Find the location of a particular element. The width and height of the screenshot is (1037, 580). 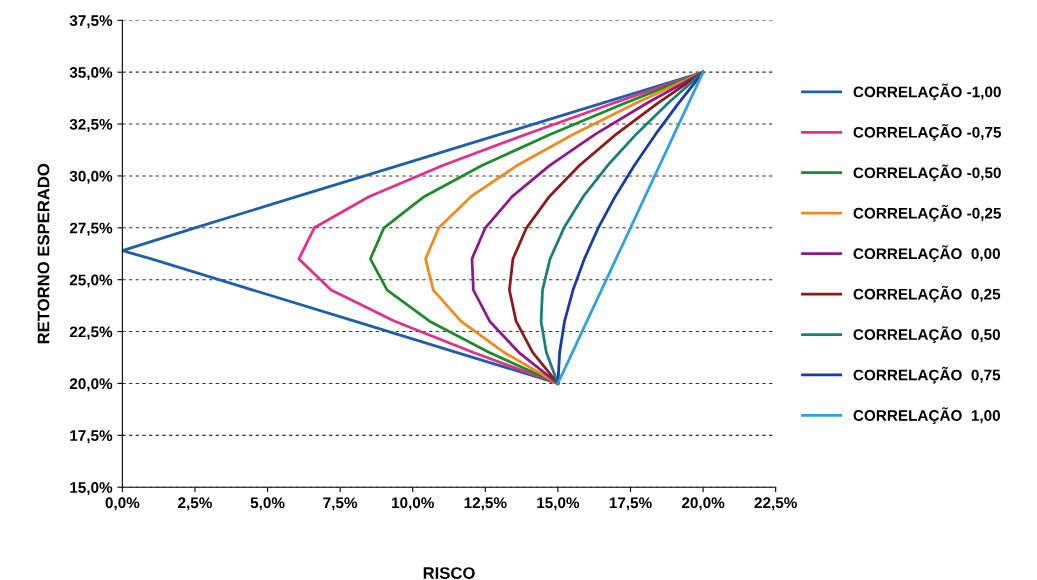

y-tick-label: 20,0% is located at coordinates (91, 385).